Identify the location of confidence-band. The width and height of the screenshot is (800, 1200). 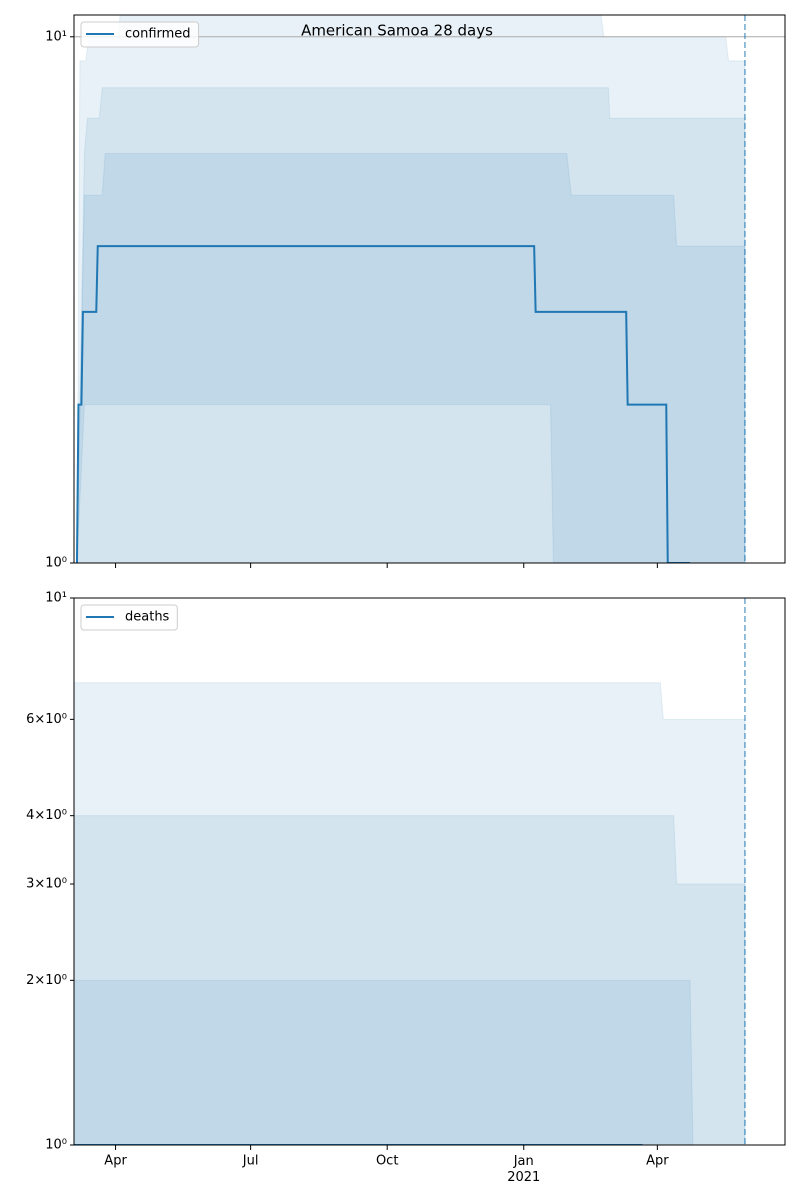
(384, 1062).